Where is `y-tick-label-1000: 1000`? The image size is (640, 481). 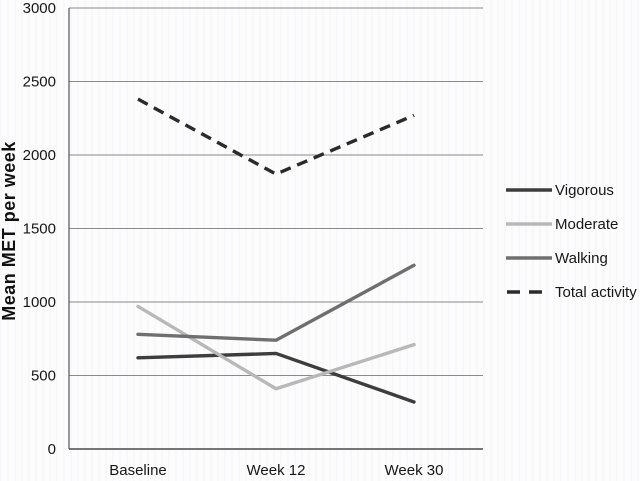
y-tick-label-1000: 1000 is located at coordinates (39, 302).